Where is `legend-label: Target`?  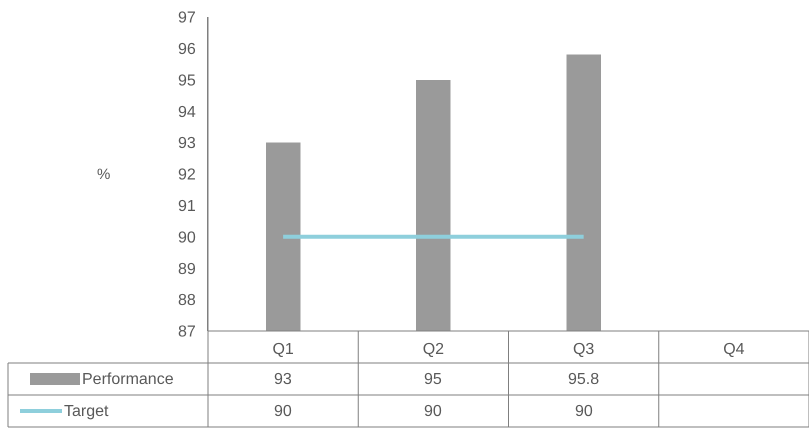 legend-label: Target is located at coordinates (87, 411).